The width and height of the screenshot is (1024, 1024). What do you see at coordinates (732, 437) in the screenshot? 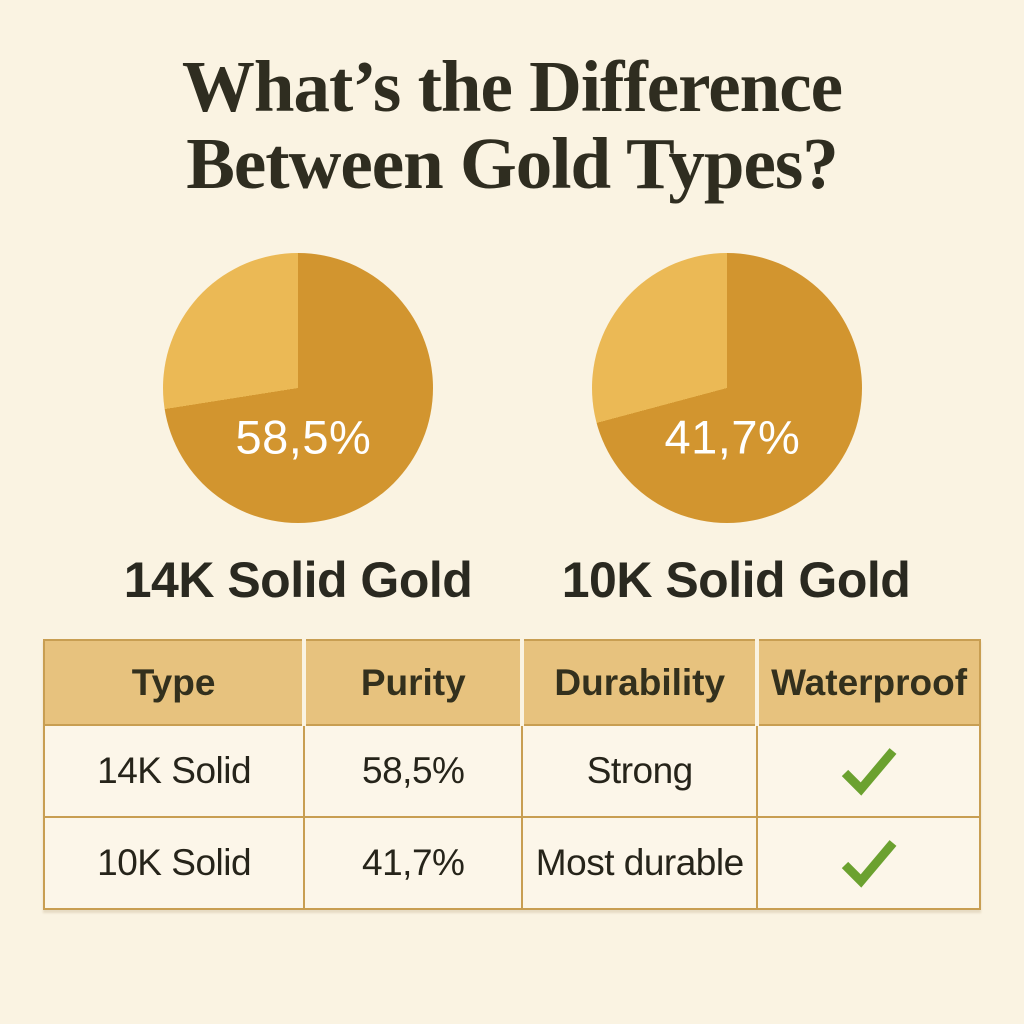
I see `pie-percent-label-10k: 41,7%` at bounding box center [732, 437].